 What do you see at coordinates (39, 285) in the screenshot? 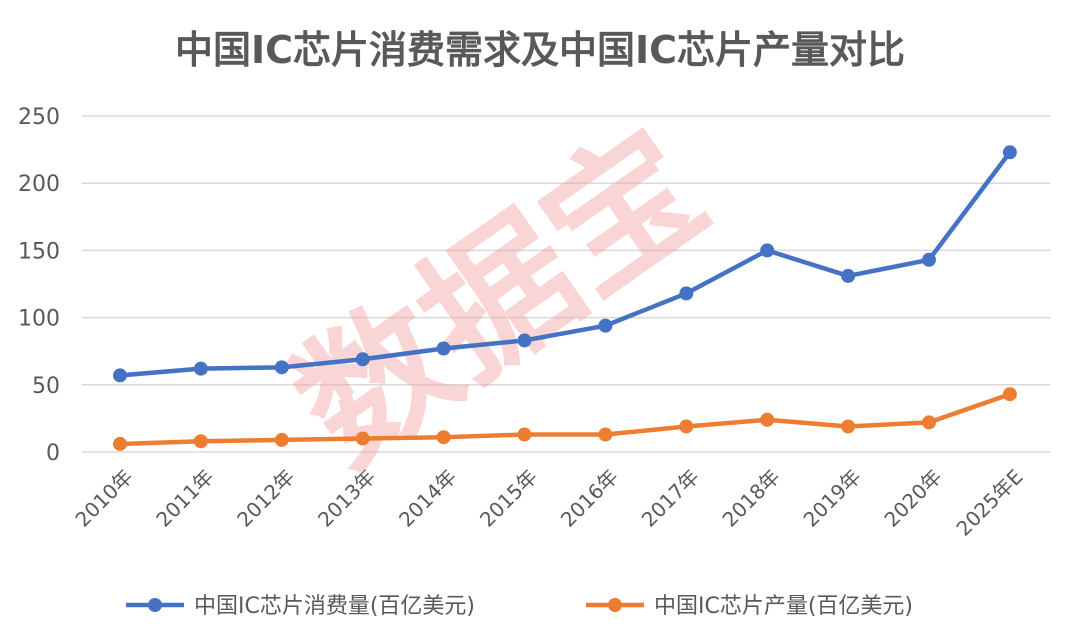
I see `y-axis: 0 50 100 150 200 250` at bounding box center [39, 285].